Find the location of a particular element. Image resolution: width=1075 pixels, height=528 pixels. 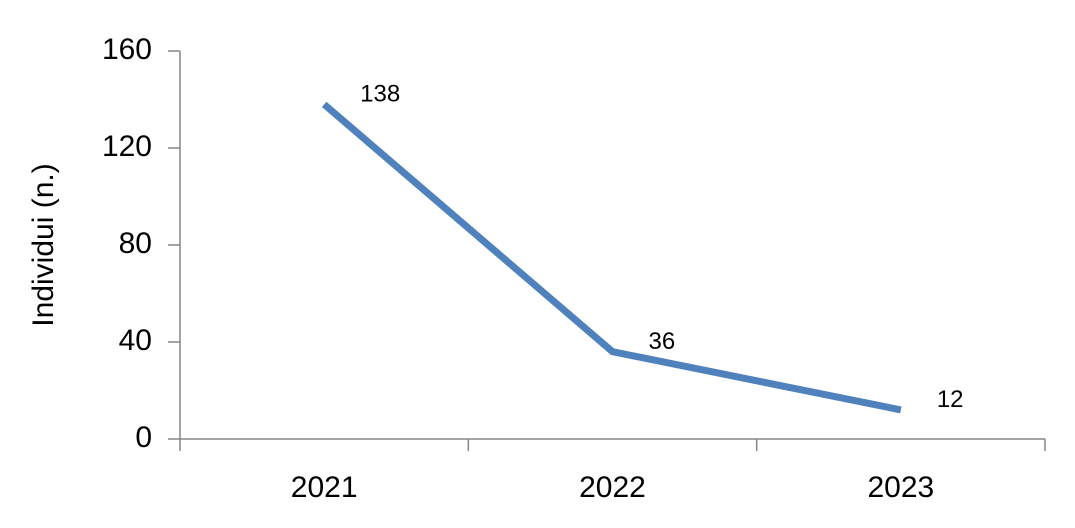

x-tick-label: 2023 is located at coordinates (900, 487).